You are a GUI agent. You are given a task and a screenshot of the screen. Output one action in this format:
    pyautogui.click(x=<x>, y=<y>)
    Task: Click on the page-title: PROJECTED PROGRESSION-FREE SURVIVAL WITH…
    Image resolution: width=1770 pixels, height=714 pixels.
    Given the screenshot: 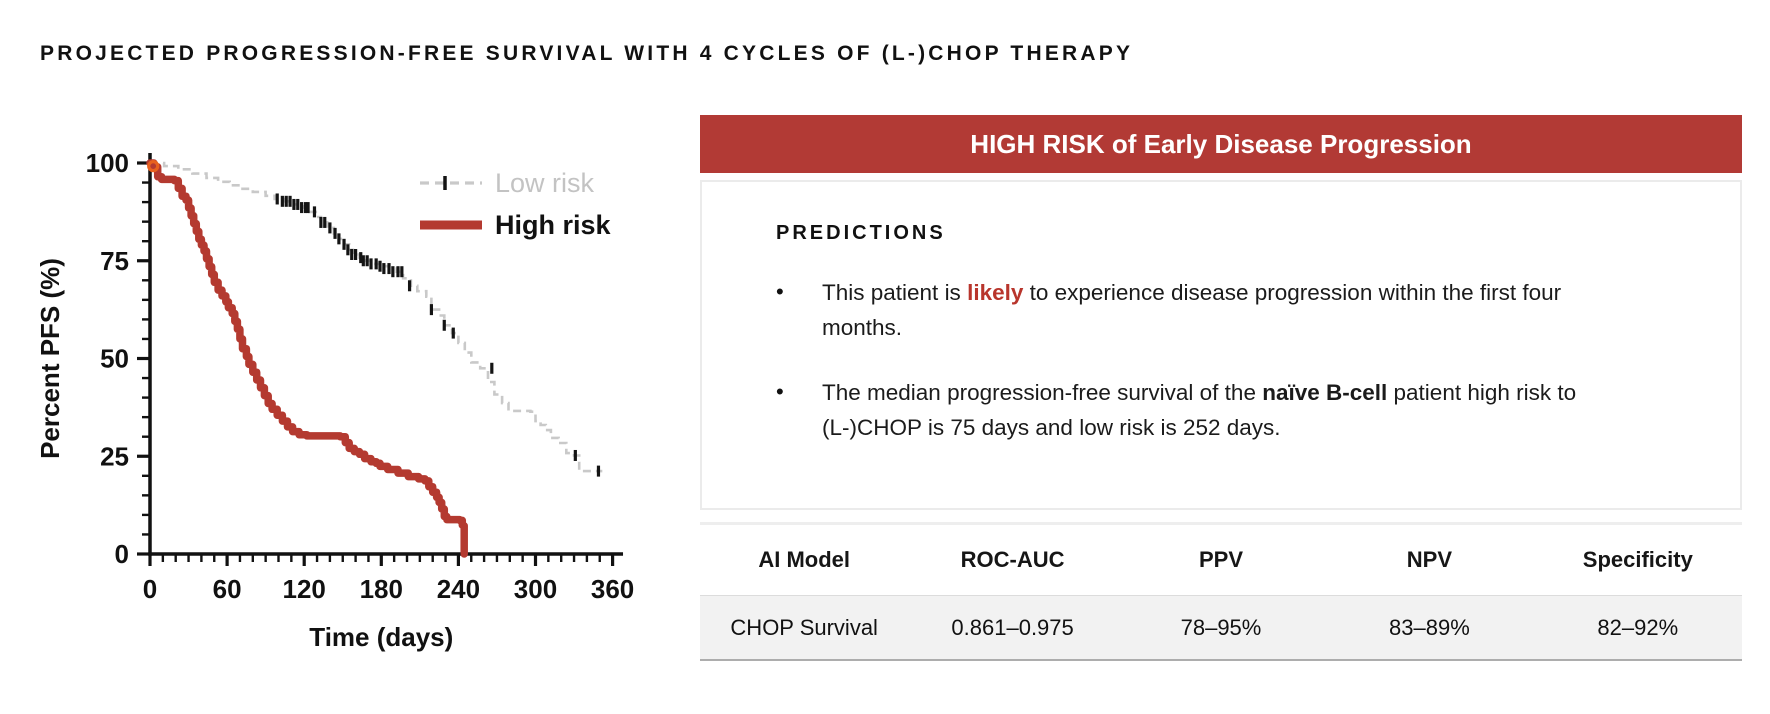 What is the action you would take?
    pyautogui.click(x=587, y=53)
    